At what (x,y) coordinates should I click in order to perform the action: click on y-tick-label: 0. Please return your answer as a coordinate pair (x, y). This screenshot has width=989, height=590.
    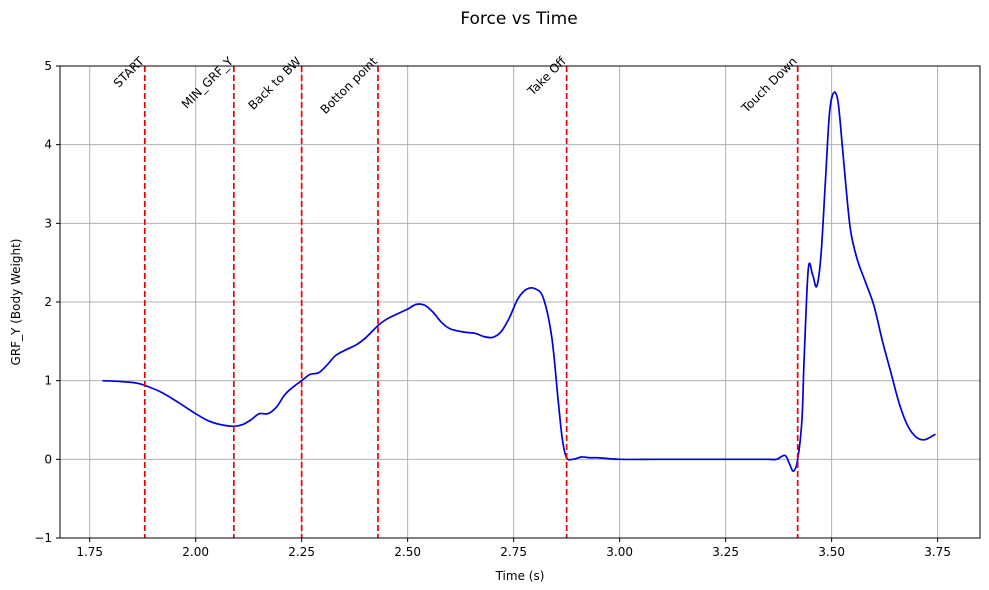
    Looking at the image, I should click on (48, 459).